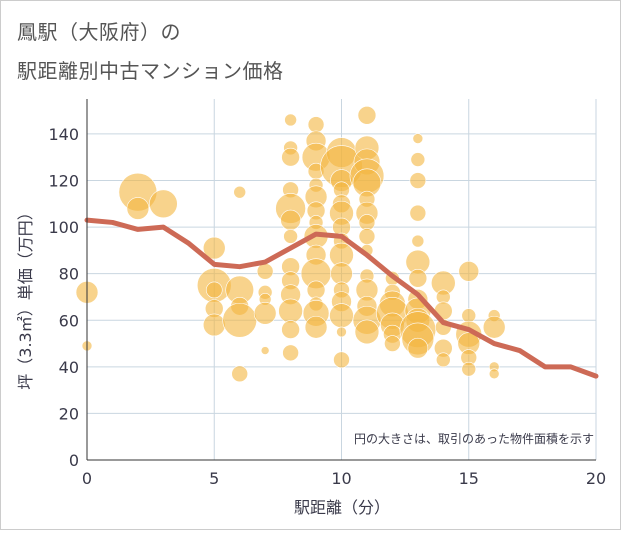  What do you see at coordinates (69, 413) in the screenshot?
I see `y-tick-label: 20` at bounding box center [69, 413].